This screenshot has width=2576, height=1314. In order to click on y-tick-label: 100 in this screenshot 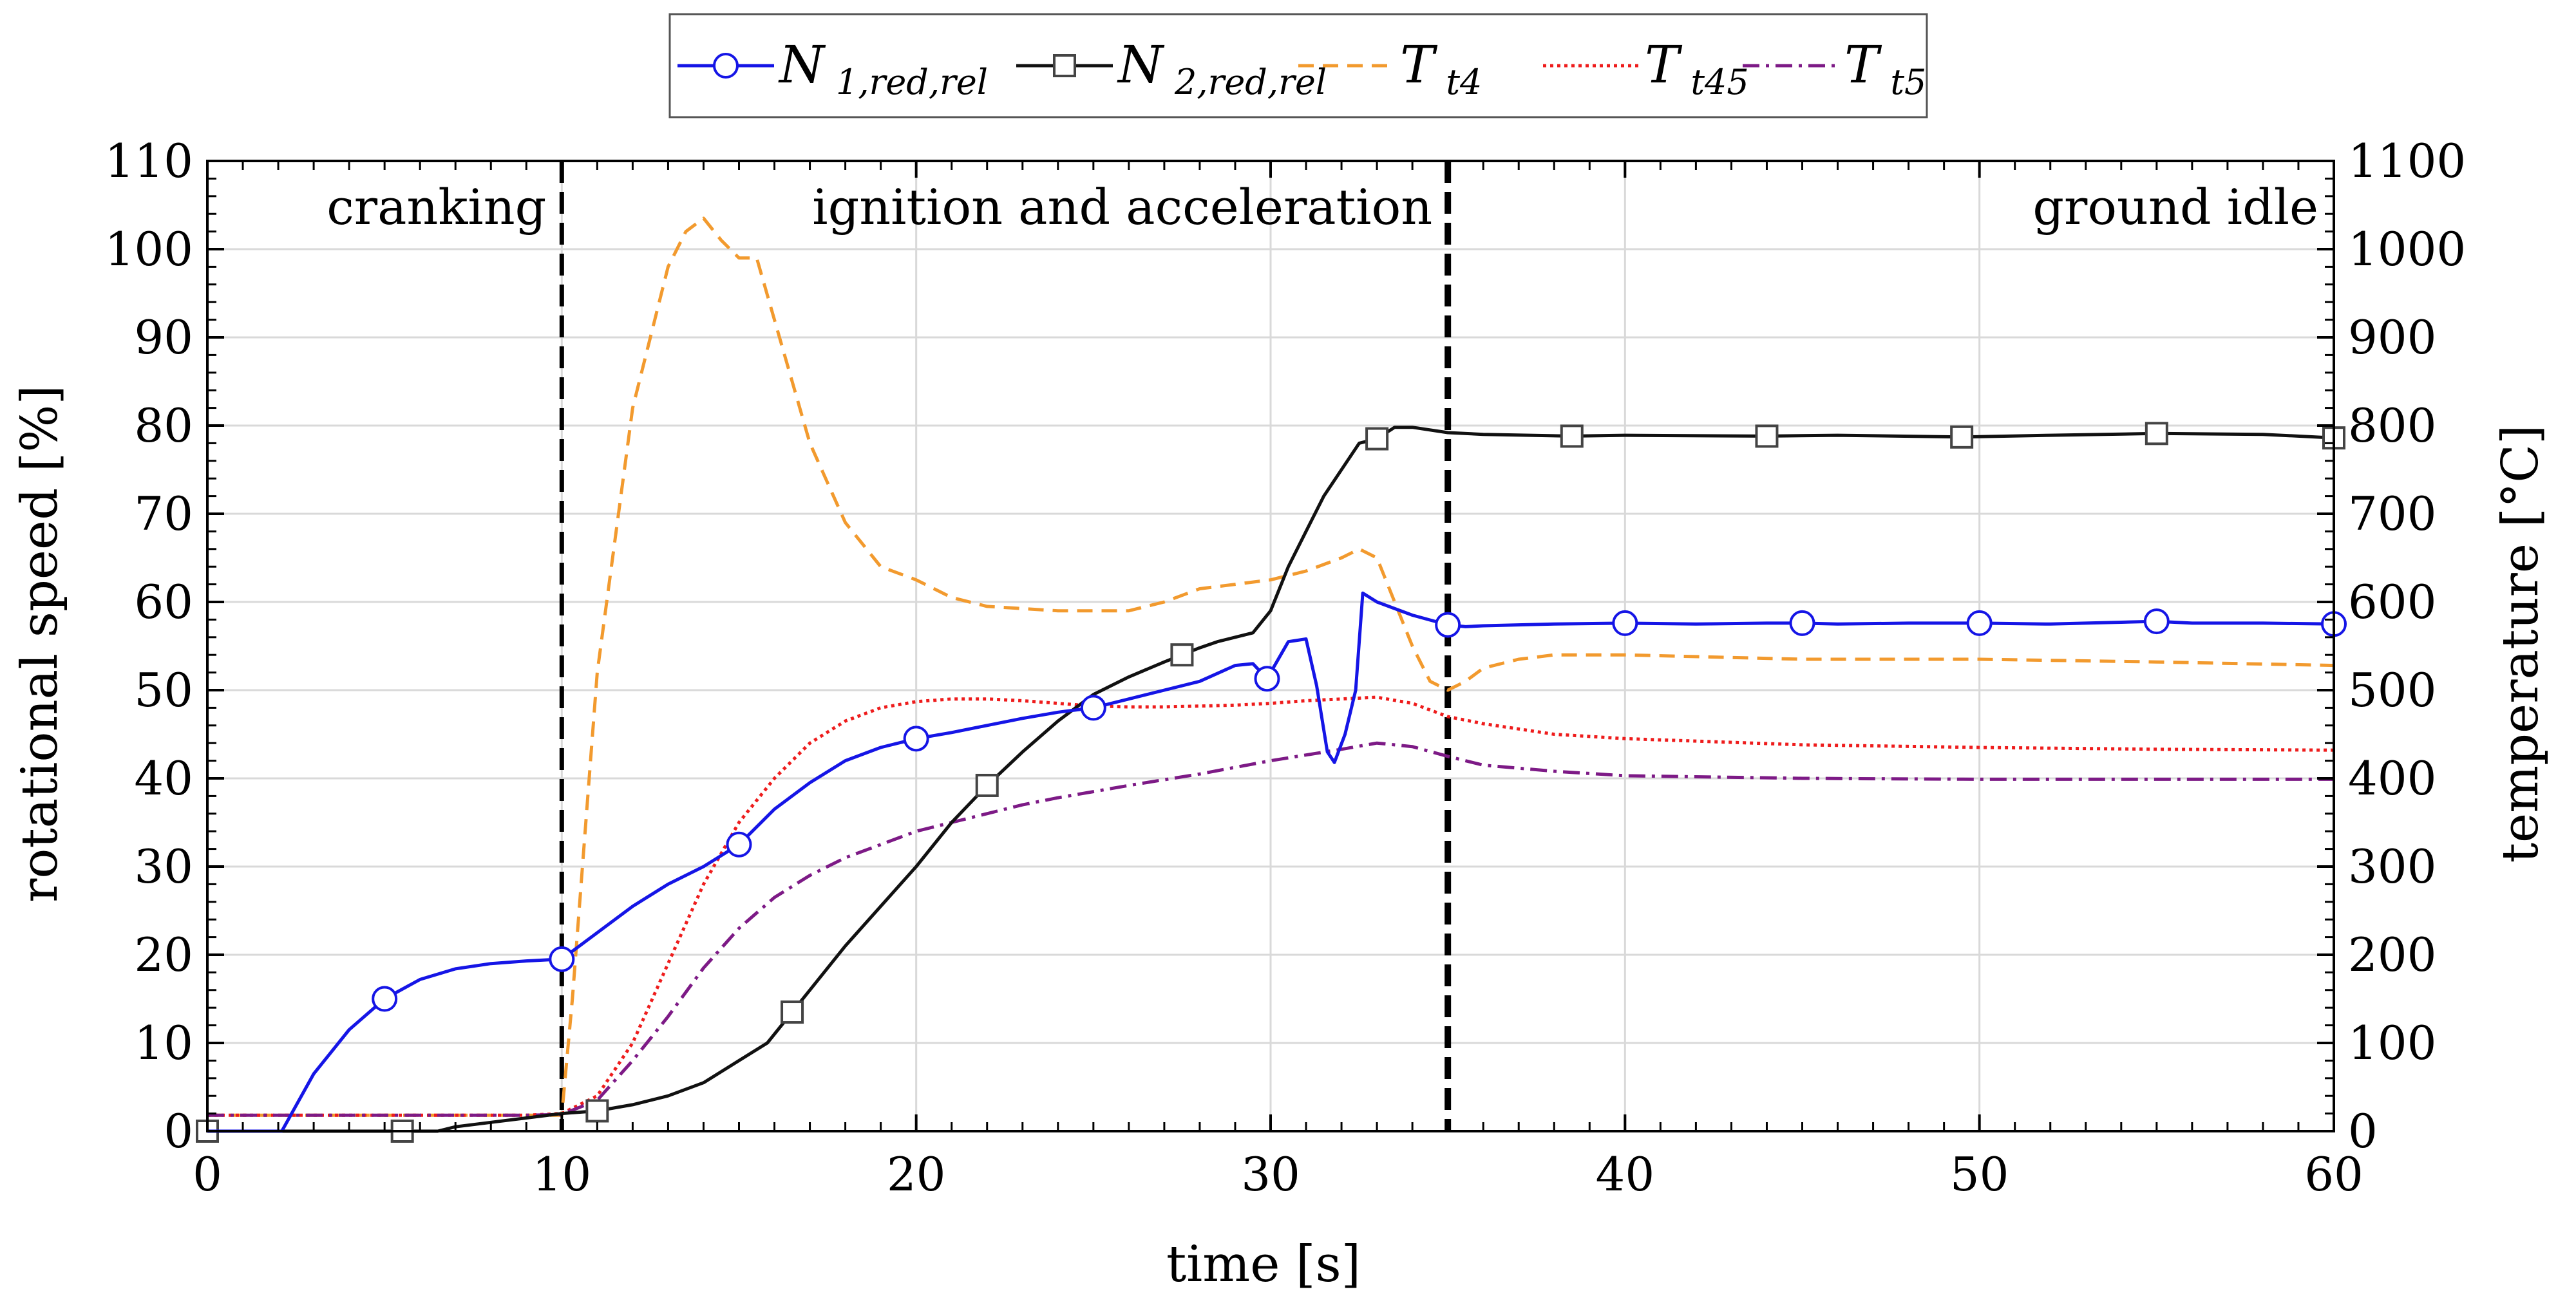, I will do `click(149, 249)`.